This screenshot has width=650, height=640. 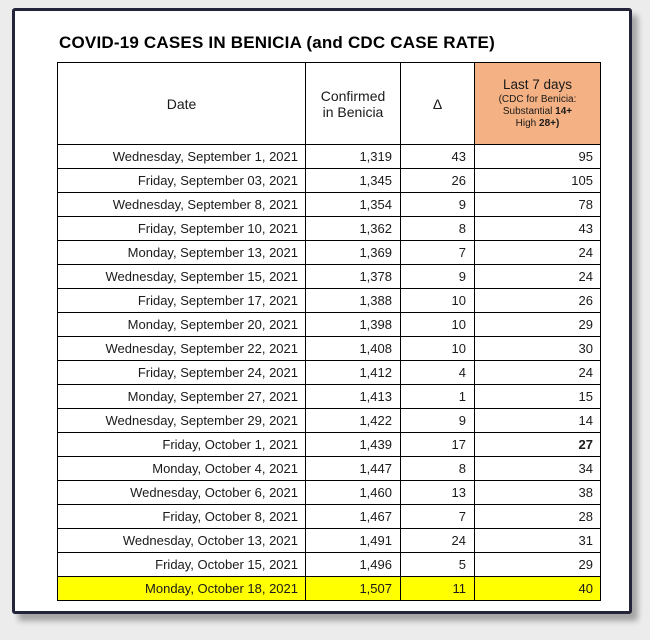 What do you see at coordinates (537, 588) in the screenshot?
I see `cell-last7-rate: 40` at bounding box center [537, 588].